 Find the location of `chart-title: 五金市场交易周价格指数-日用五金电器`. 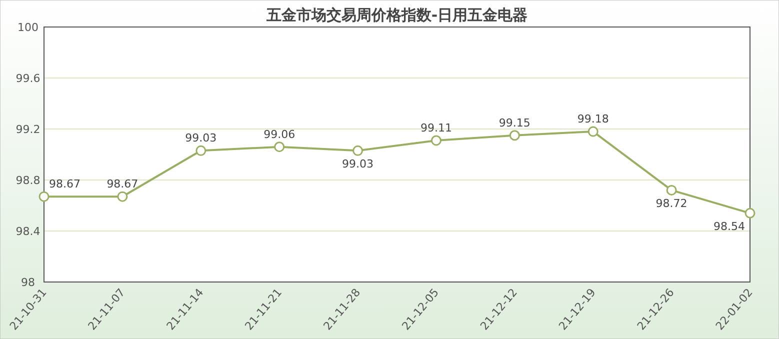

chart-title: 五金市场交易周价格指数-日用五金电器 is located at coordinates (396, 15).